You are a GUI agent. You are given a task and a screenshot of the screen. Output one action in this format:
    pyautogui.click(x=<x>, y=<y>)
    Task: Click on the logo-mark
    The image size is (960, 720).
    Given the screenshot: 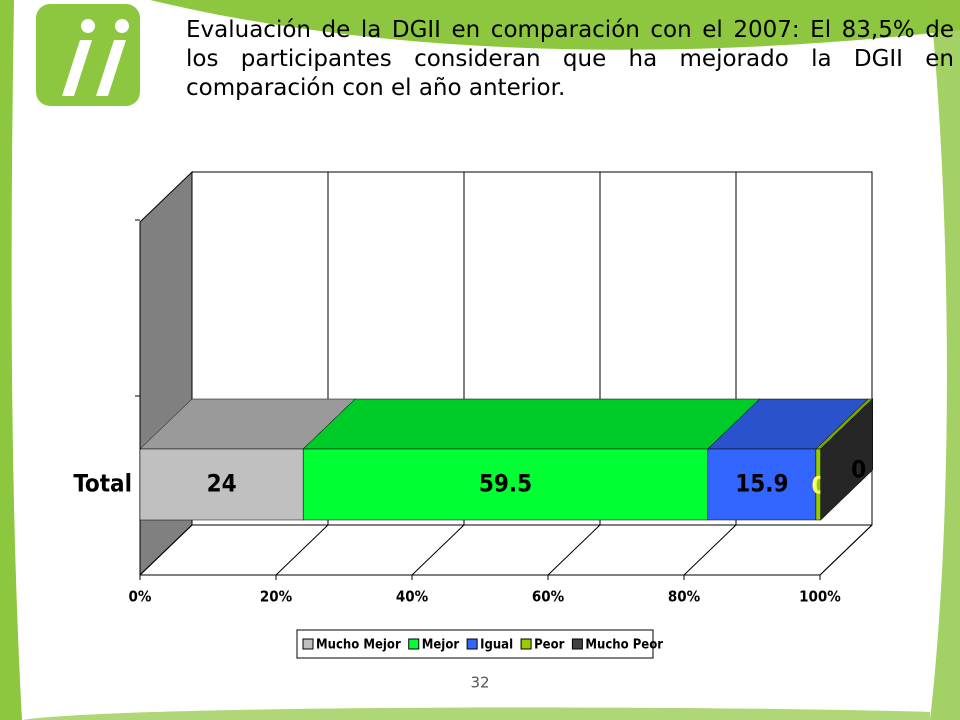 What is the action you would take?
    pyautogui.click(x=94, y=68)
    